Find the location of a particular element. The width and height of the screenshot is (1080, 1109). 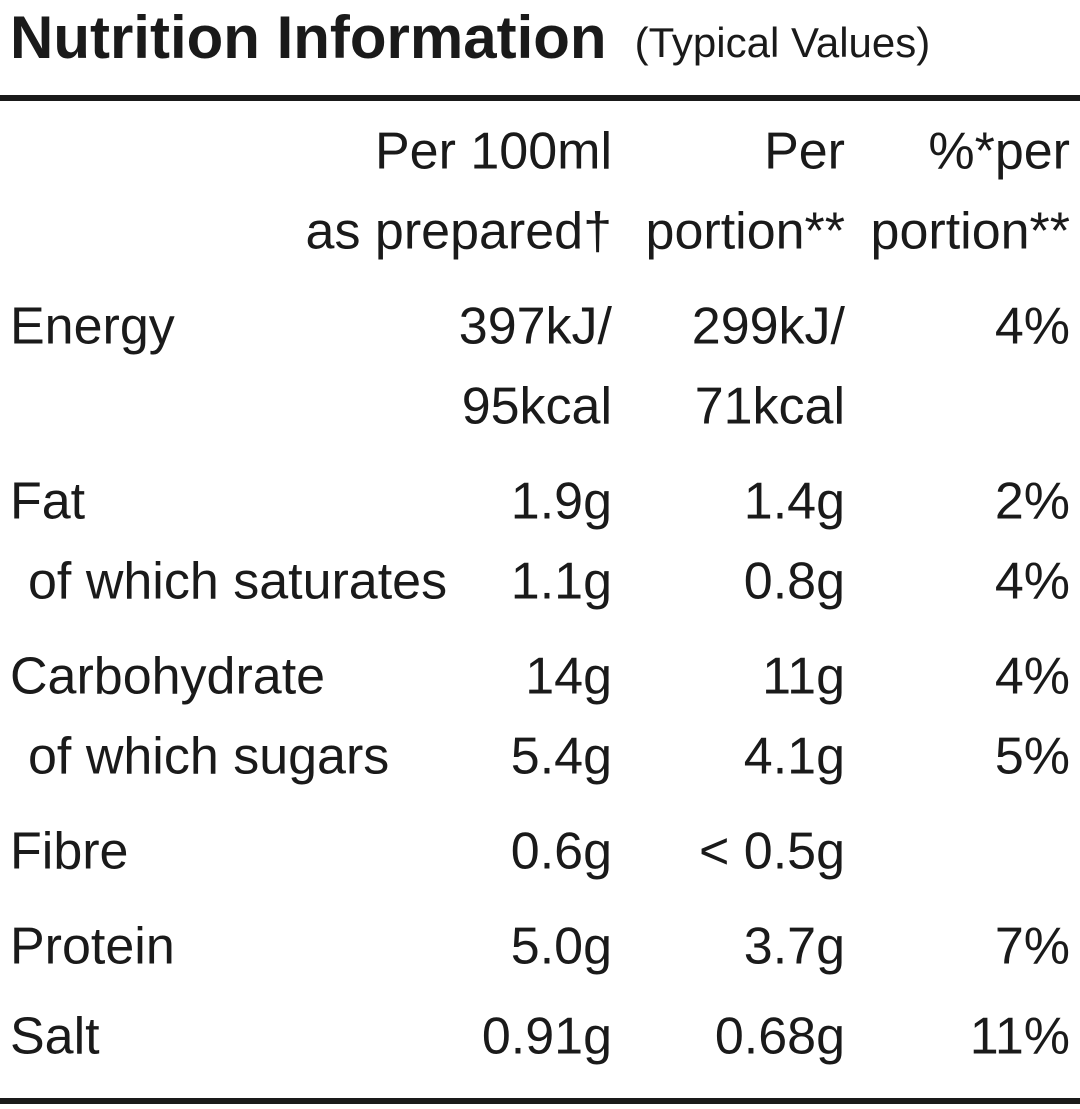

nutrient-label: Protein is located at coordinates (92, 947).